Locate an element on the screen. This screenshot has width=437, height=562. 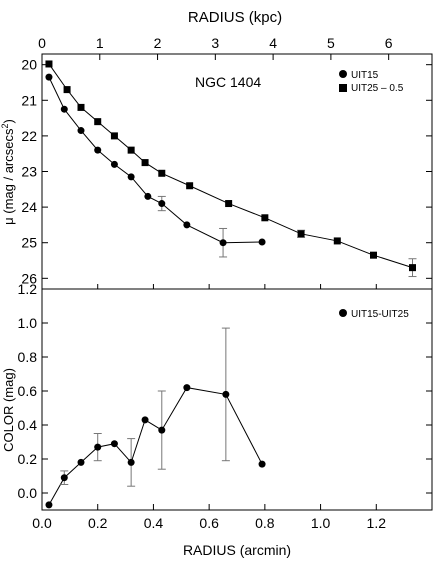
color-series-line is located at coordinates (155, 446).